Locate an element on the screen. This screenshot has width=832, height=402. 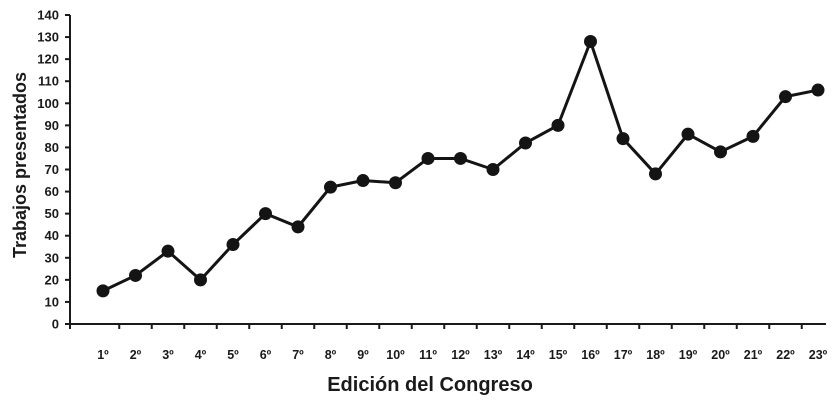
x-tick-label: 10º is located at coordinates (395, 355).